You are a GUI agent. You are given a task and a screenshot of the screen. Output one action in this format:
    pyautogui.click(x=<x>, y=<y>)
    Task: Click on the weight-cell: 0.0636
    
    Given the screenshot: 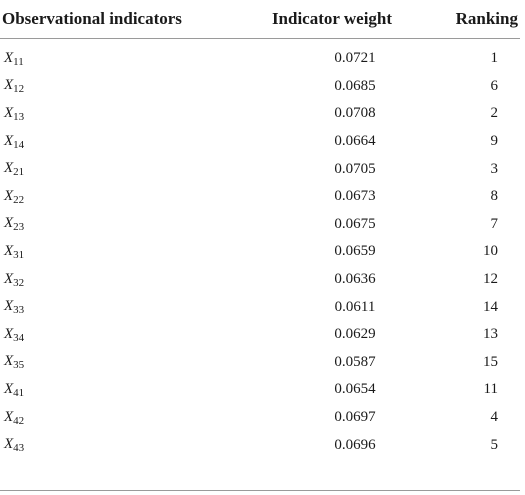 What is the action you would take?
    pyautogui.click(x=355, y=279)
    